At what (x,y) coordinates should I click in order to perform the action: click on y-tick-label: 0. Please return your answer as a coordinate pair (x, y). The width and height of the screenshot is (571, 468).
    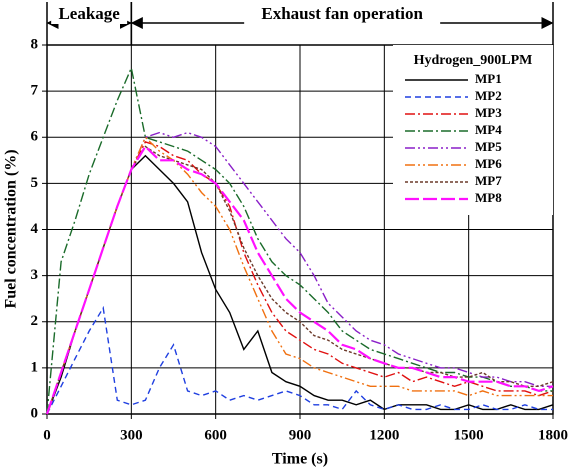
    Looking at the image, I should click on (35, 413).